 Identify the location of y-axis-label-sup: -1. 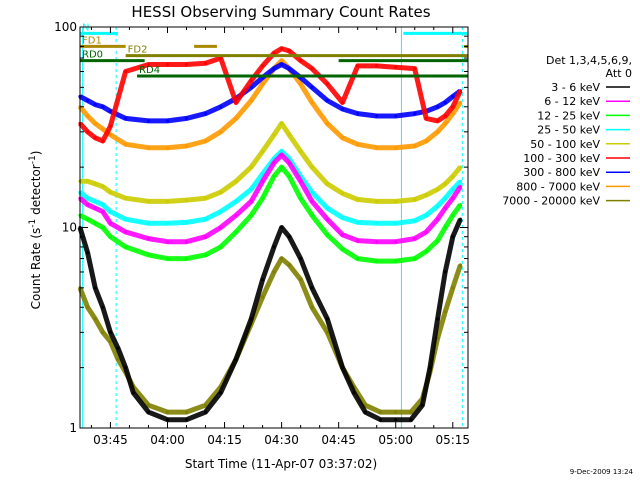
(33, 223).